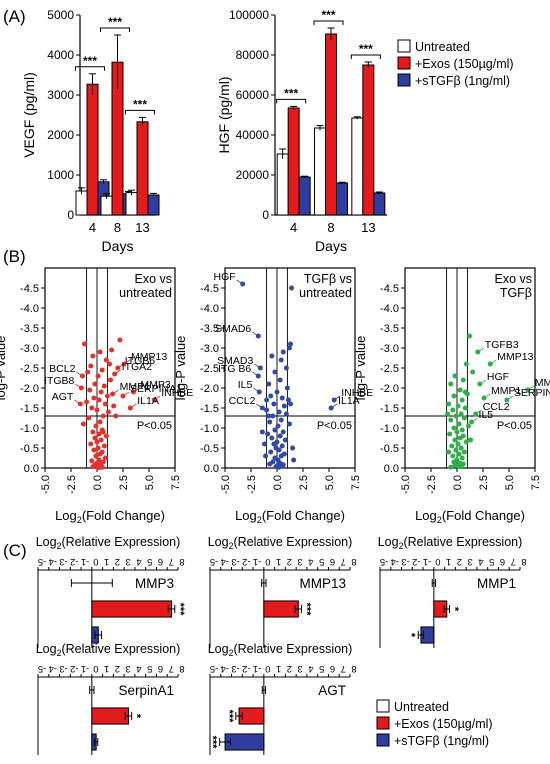 The image size is (550, 764). Describe the element at coordinates (331, 246) in the screenshot. I see `x-axis-title: Days` at that location.